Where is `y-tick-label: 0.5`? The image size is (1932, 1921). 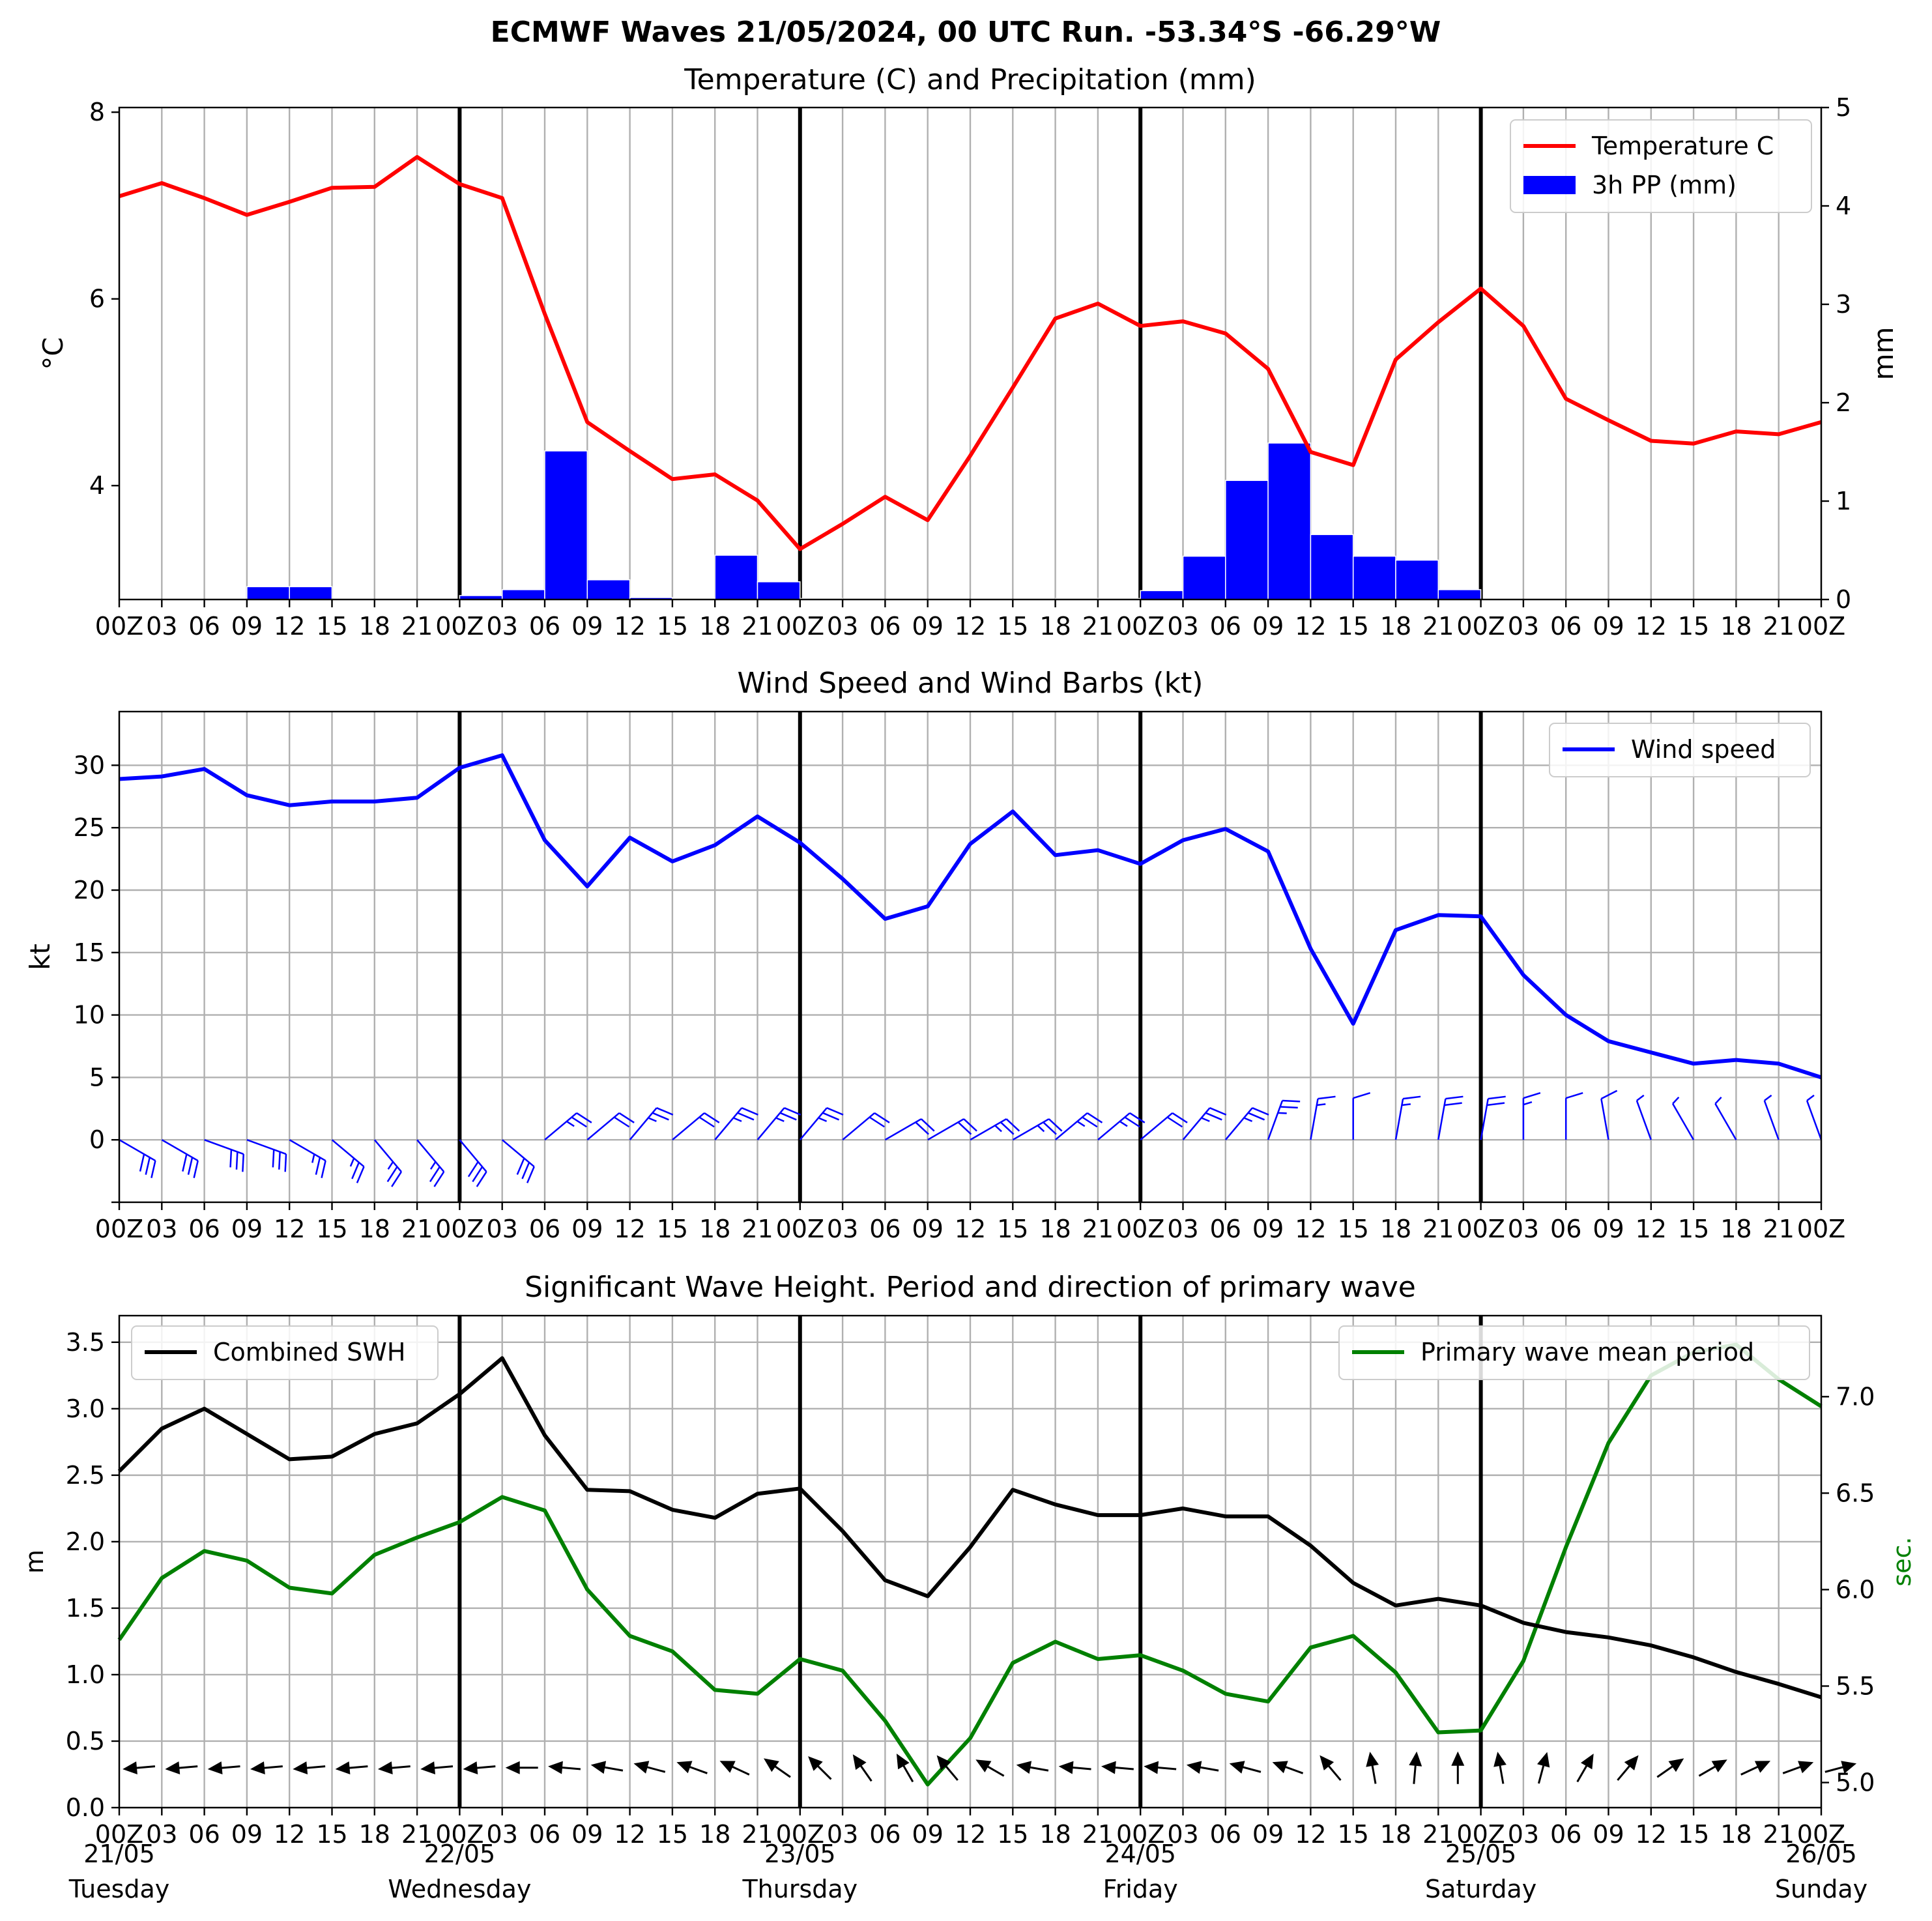 y-tick-label: 0.5 is located at coordinates (85, 1741).